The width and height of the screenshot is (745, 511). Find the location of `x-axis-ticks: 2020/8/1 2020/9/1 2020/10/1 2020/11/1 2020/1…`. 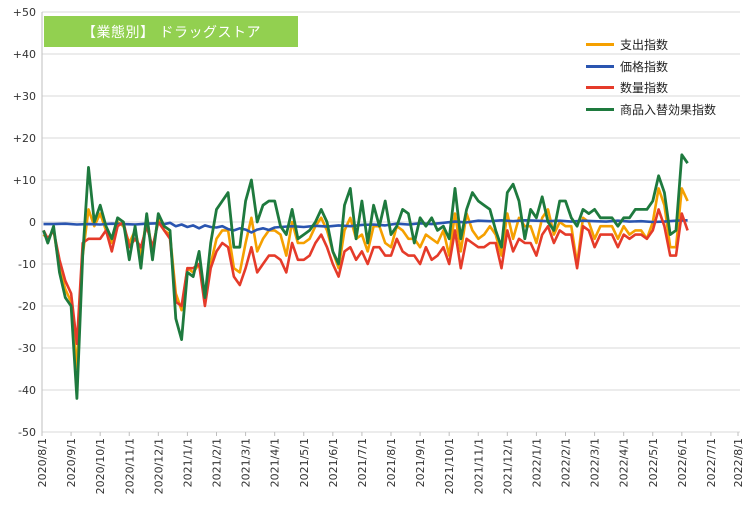

x-axis-ticks: 2020/8/1 2020/9/1 2020/10/1 2020/11/1 2020/1… is located at coordinates (390, 466).